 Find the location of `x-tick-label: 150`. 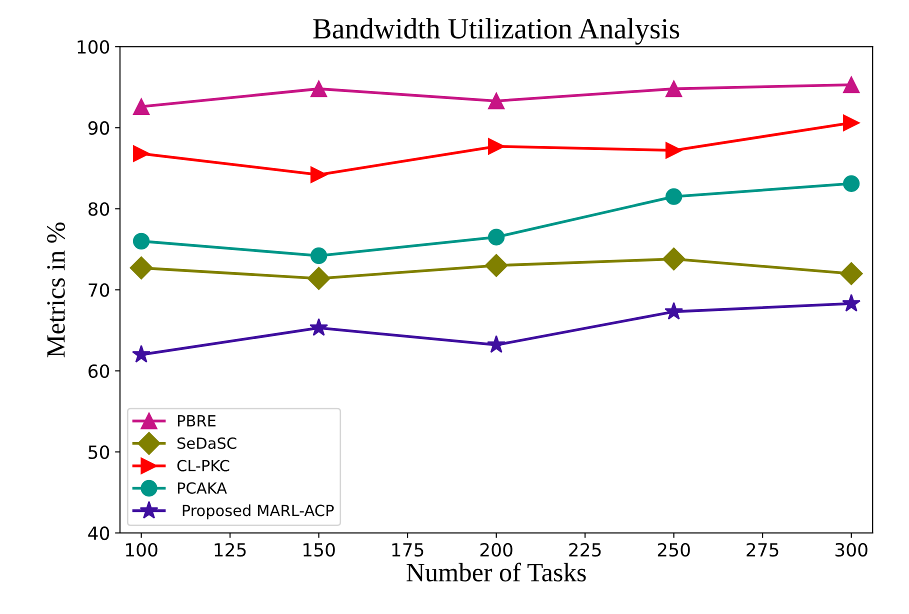

x-tick-label: 150 is located at coordinates (319, 549).